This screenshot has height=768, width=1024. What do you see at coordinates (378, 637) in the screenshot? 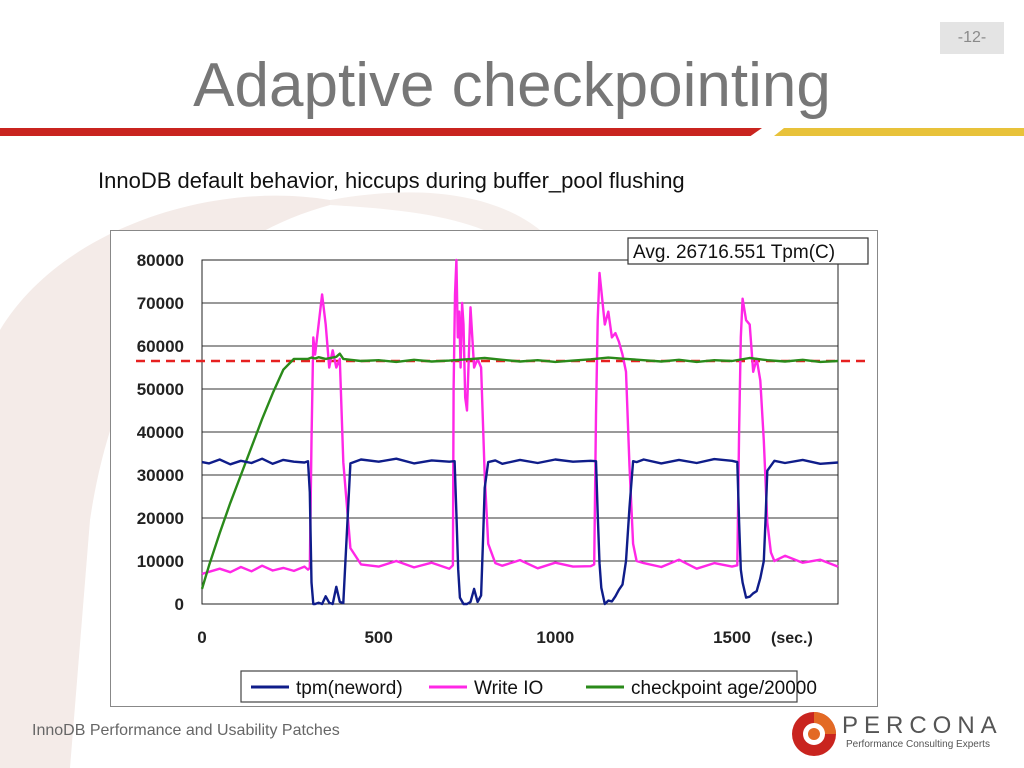
I see `x-tick-label: 500` at bounding box center [378, 637].